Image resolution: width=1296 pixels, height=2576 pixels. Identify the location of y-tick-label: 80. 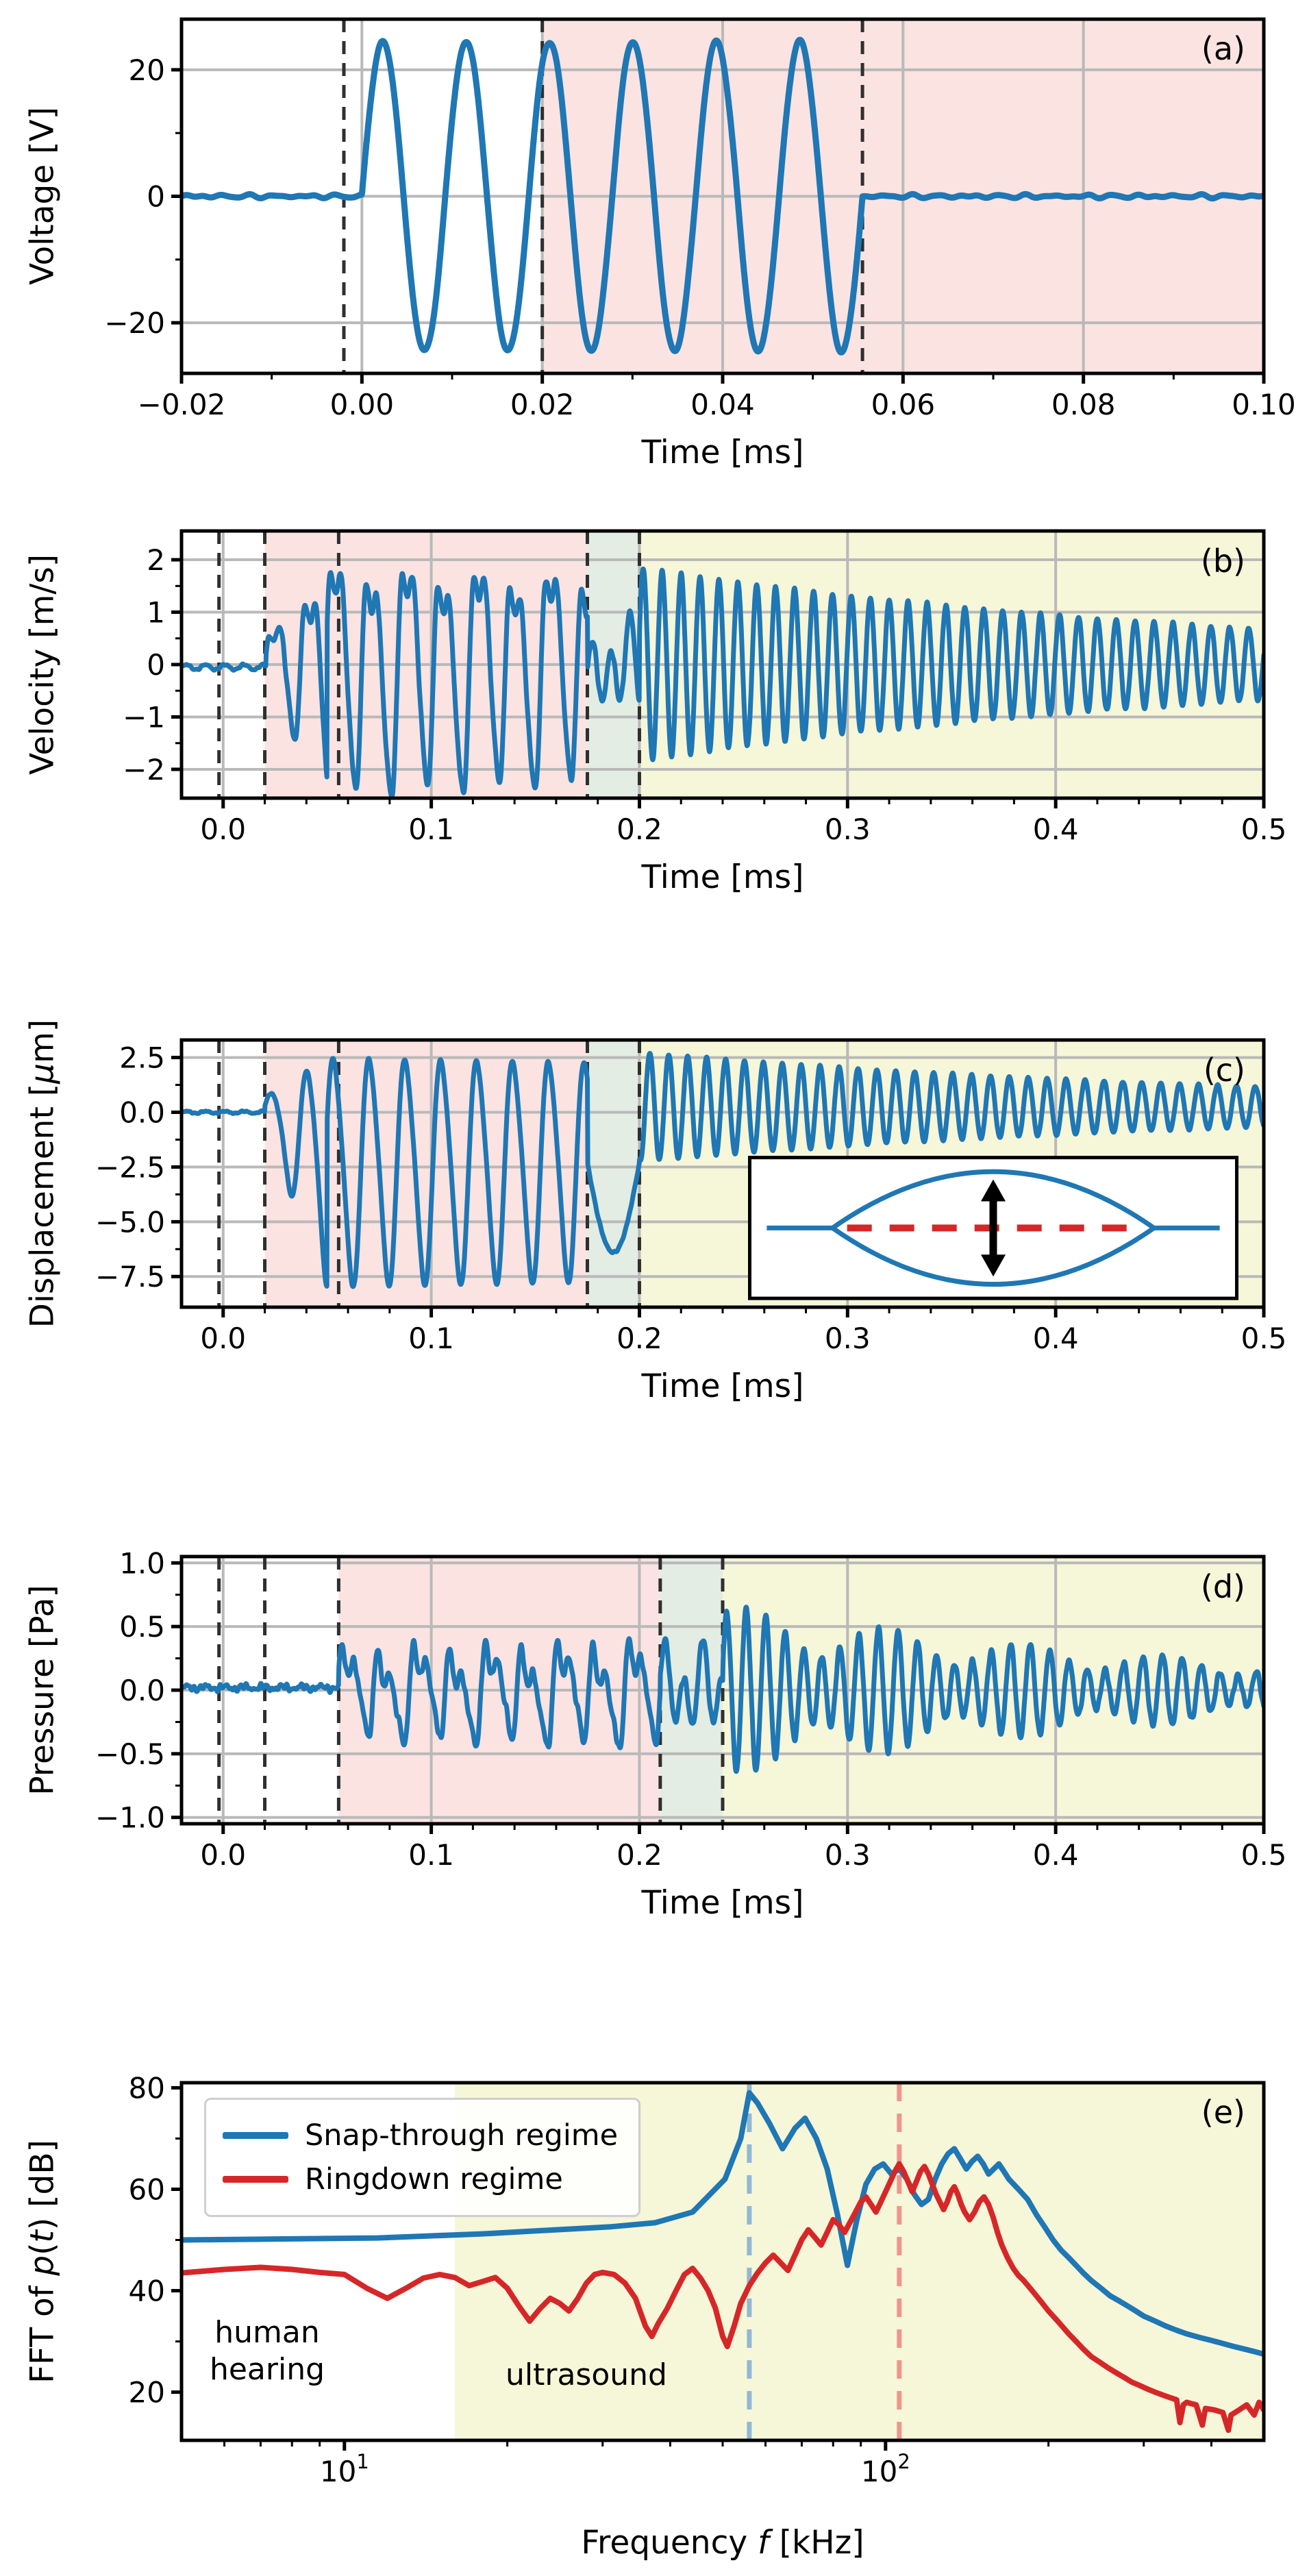
(147, 2088).